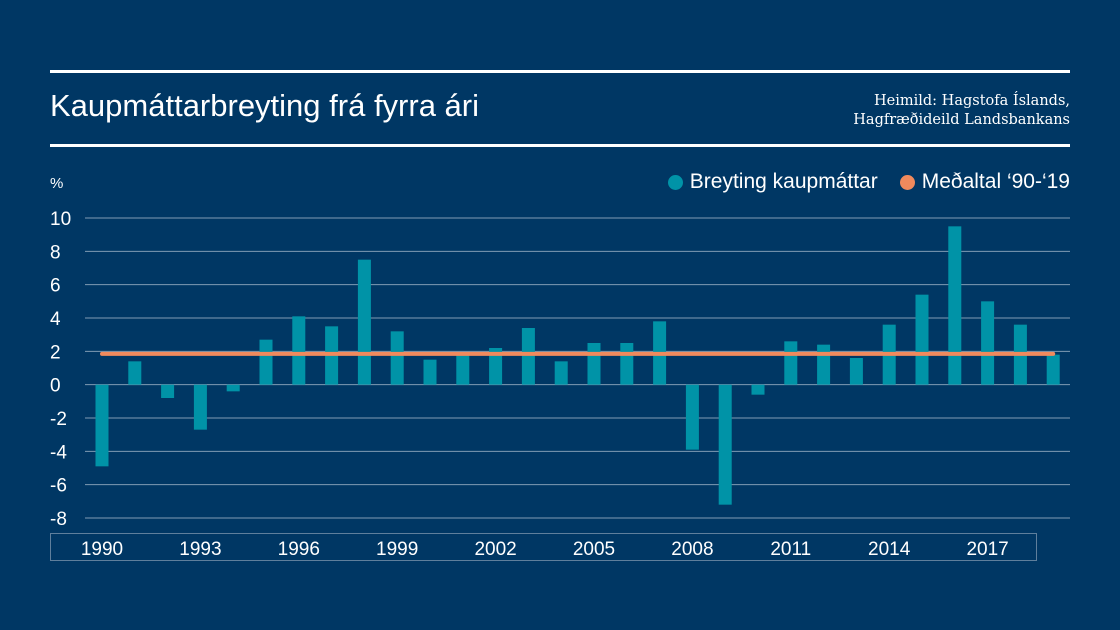  I want to click on y-tick-label: 4, so click(55, 319).